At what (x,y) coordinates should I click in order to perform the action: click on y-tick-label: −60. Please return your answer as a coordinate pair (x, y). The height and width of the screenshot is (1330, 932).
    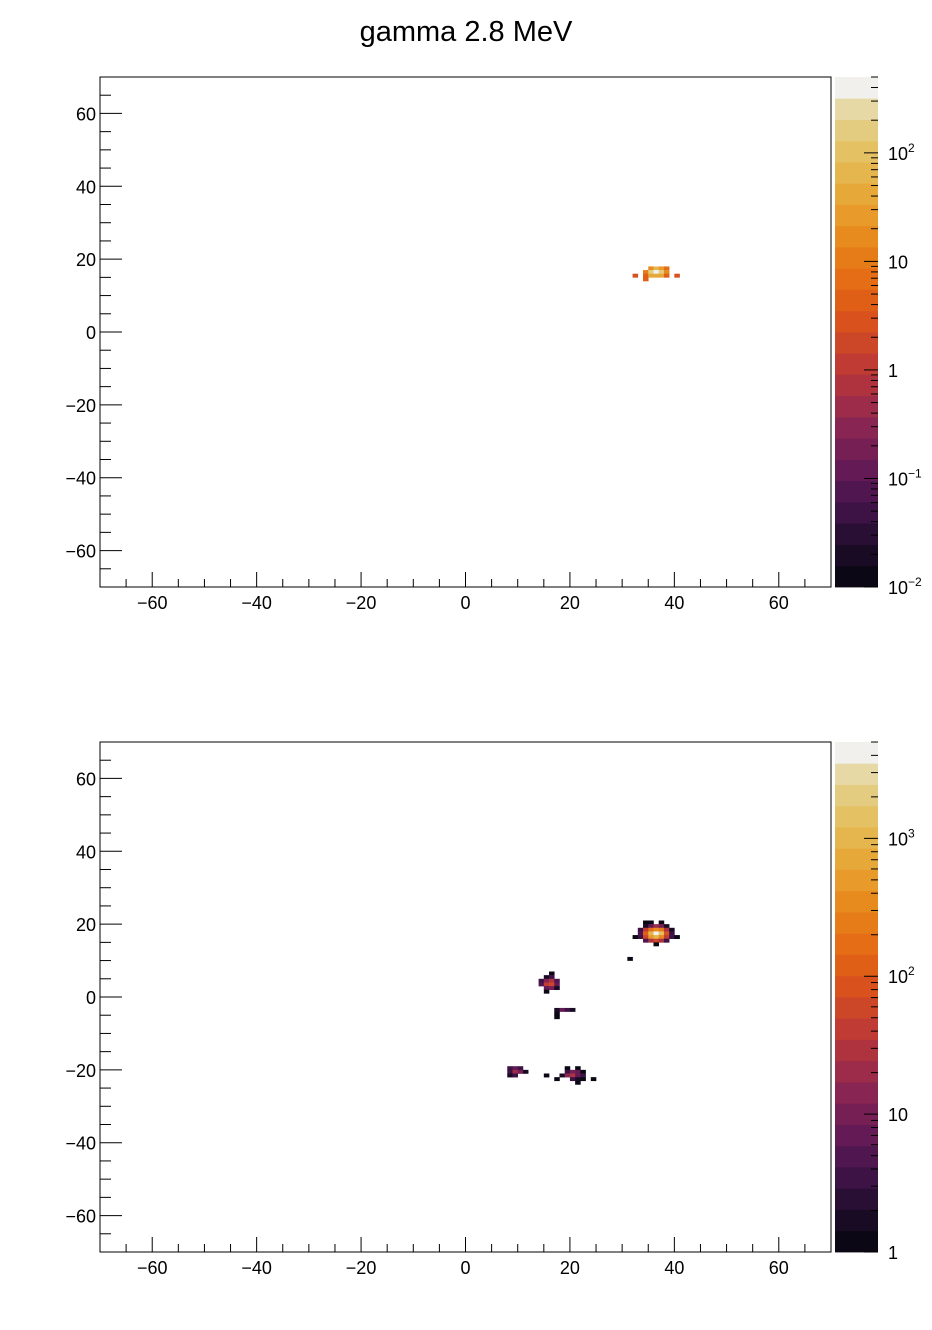
    Looking at the image, I should click on (80, 552).